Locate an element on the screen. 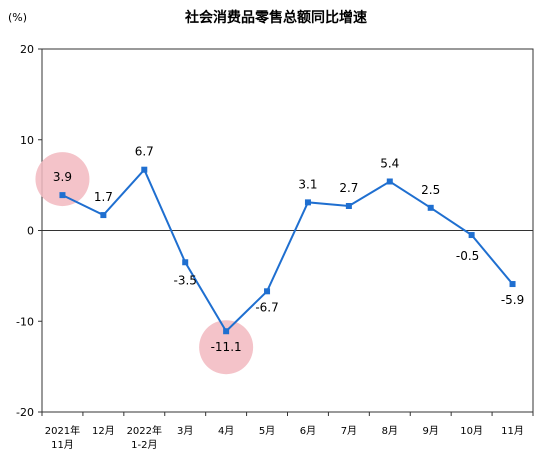 This screenshot has width=550, height=464. x-tick-label: 10月 is located at coordinates (471, 431).